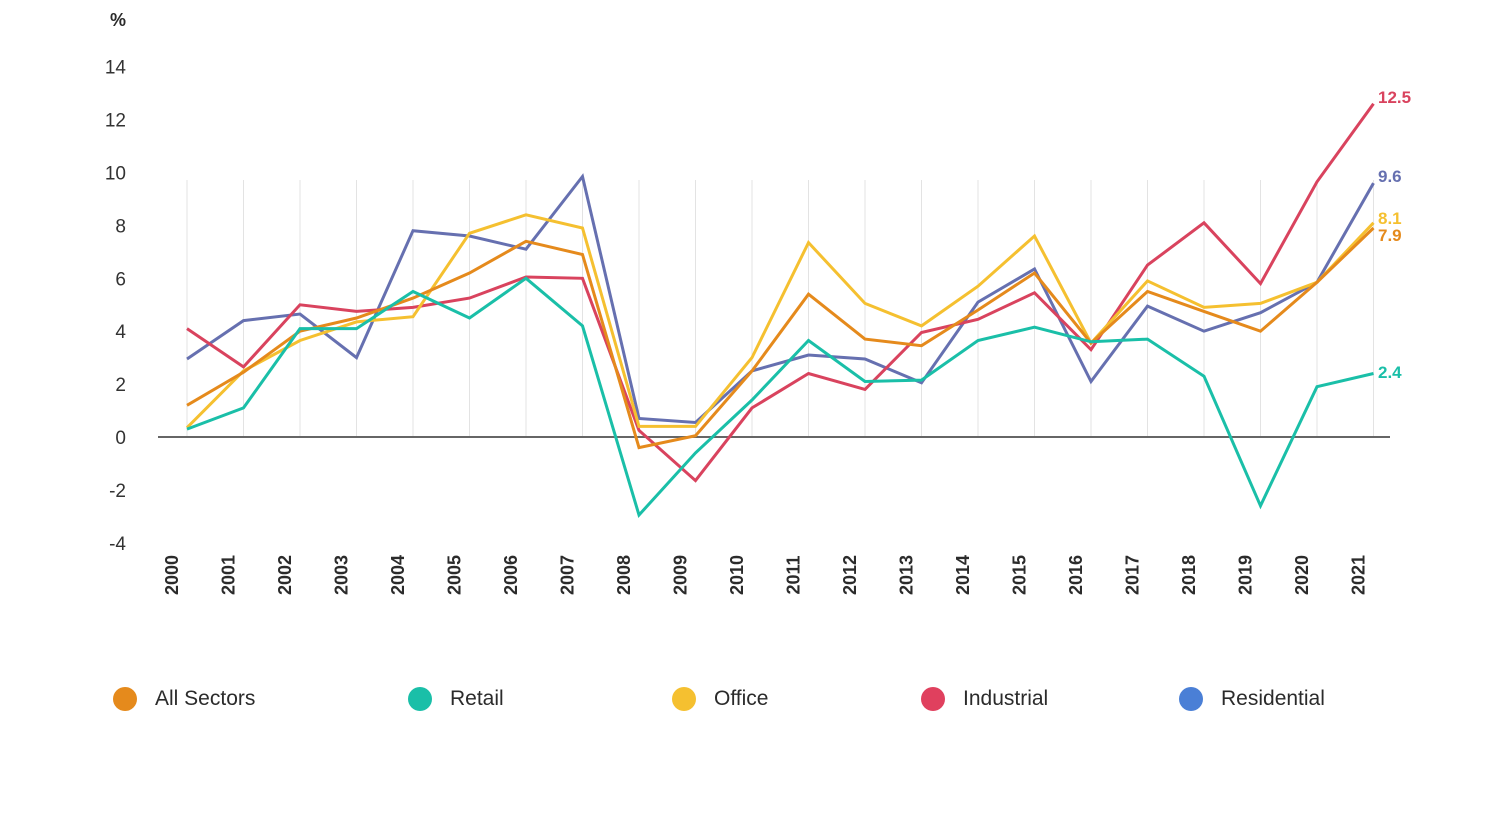 This screenshot has height=828, width=1487. Describe the element at coordinates (1359, 575) in the screenshot. I see `x-tick-label-2021: 2021` at that location.